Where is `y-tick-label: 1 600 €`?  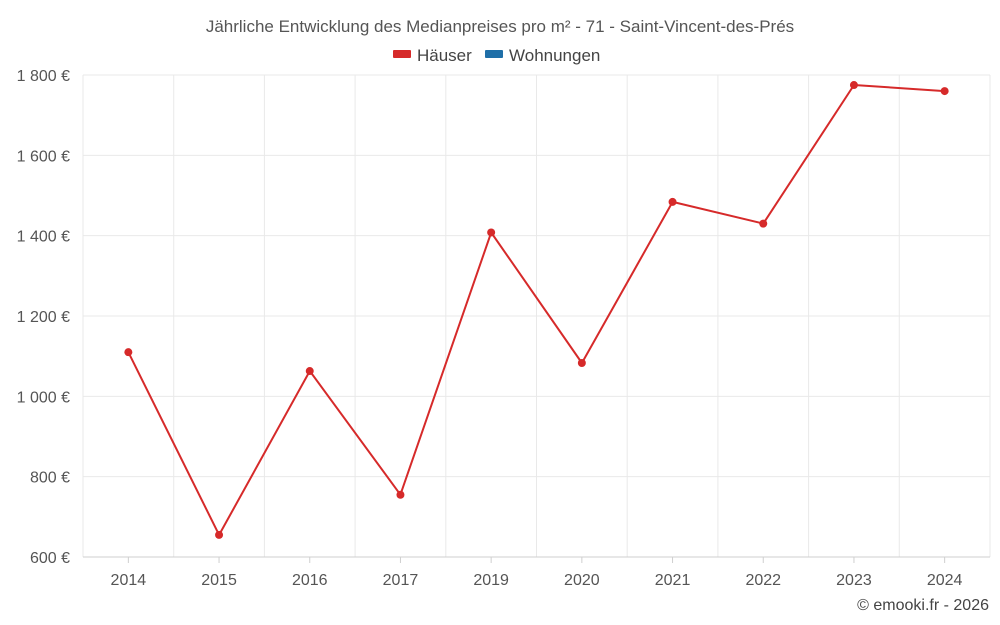
y-tick-label: 1 600 € is located at coordinates (43, 156).